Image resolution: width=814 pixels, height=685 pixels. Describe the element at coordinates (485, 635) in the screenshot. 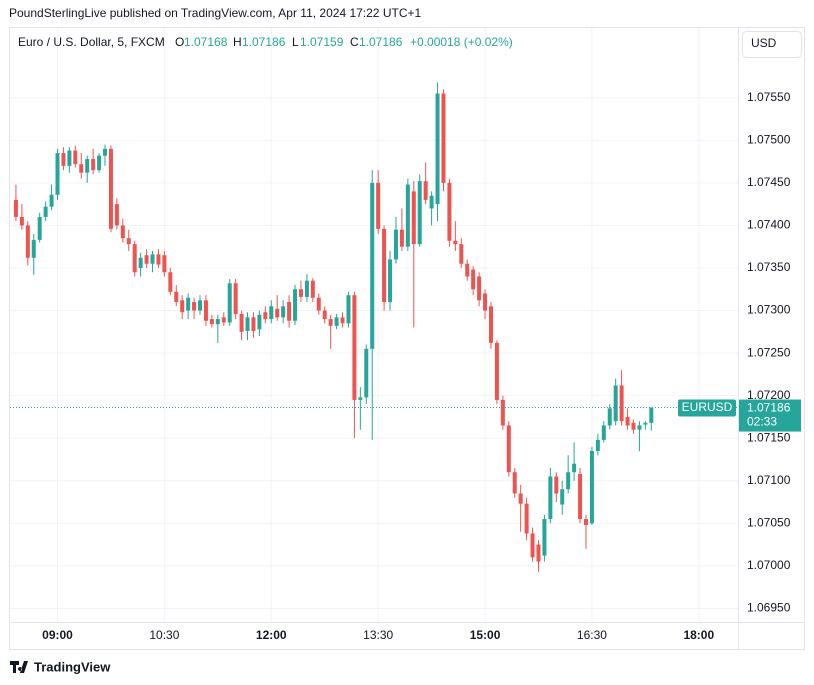

I see `x-tick-label: 15:00` at that location.